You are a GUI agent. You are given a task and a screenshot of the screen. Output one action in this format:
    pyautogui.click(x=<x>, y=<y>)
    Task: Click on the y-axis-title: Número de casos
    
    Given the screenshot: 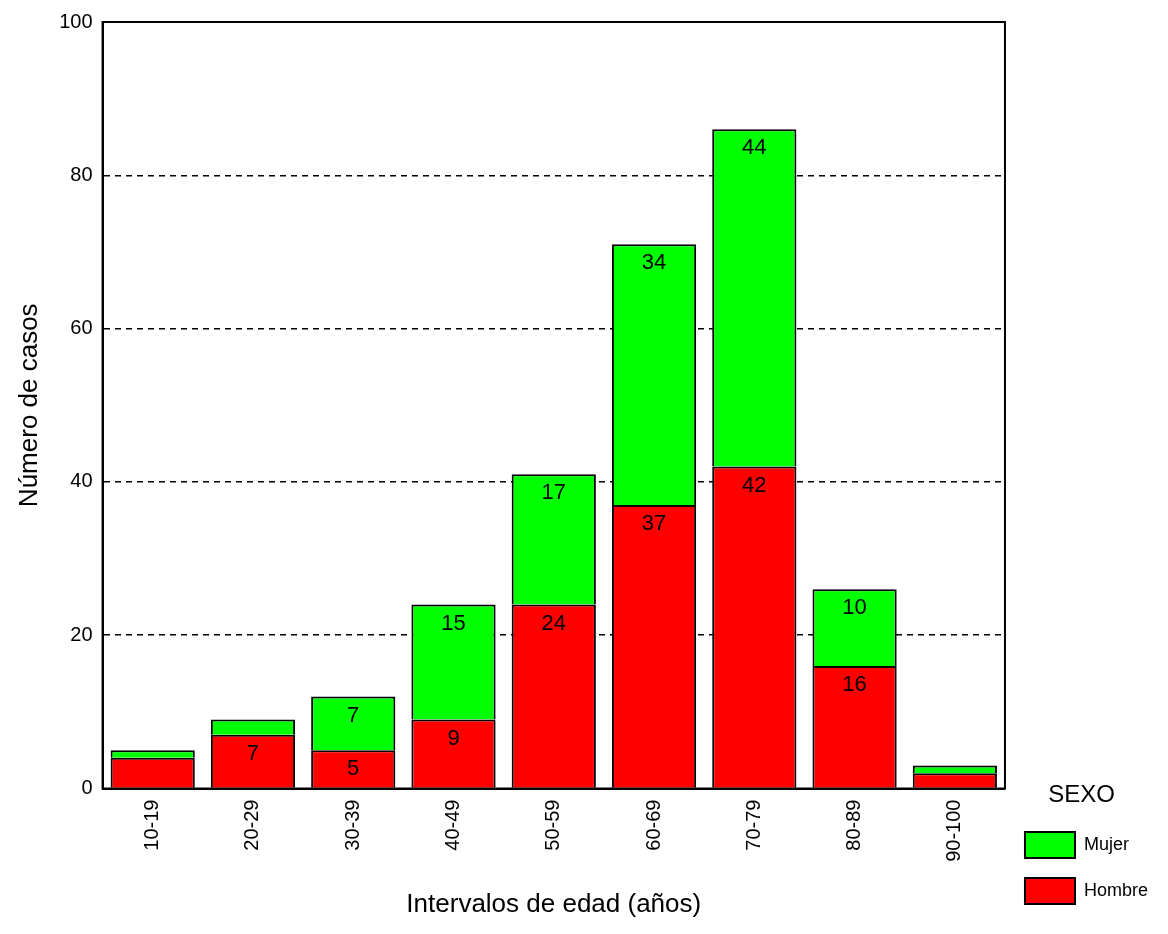 What is the action you would take?
    pyautogui.click(x=27, y=405)
    